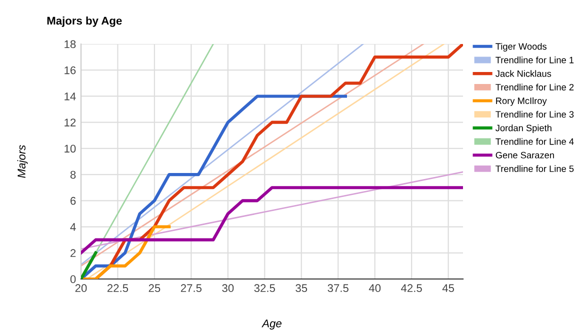 This screenshot has height=336, width=580. What do you see at coordinates (228, 288) in the screenshot?
I see `x-tick-label: 30` at bounding box center [228, 288].